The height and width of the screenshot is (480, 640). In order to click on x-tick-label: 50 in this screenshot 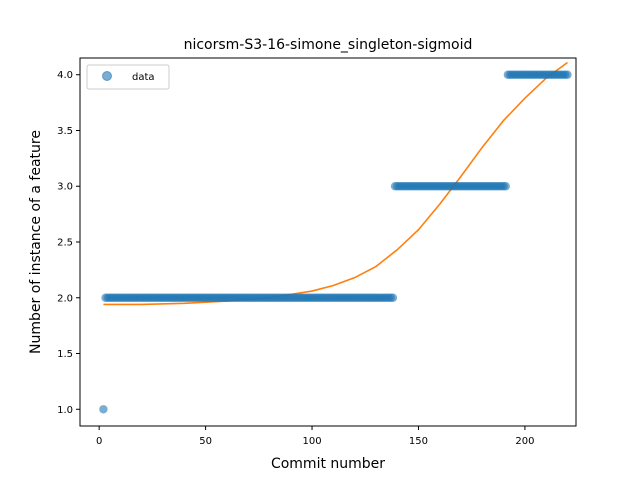, I will do `click(205, 441)`.